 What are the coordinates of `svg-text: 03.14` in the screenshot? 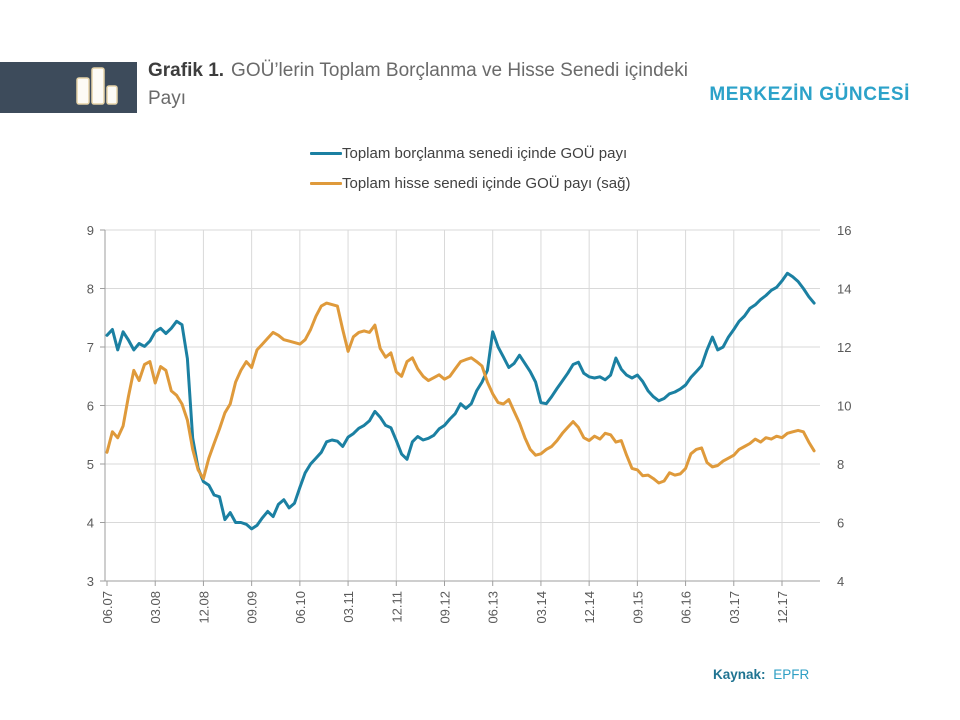 It's located at (541, 607).